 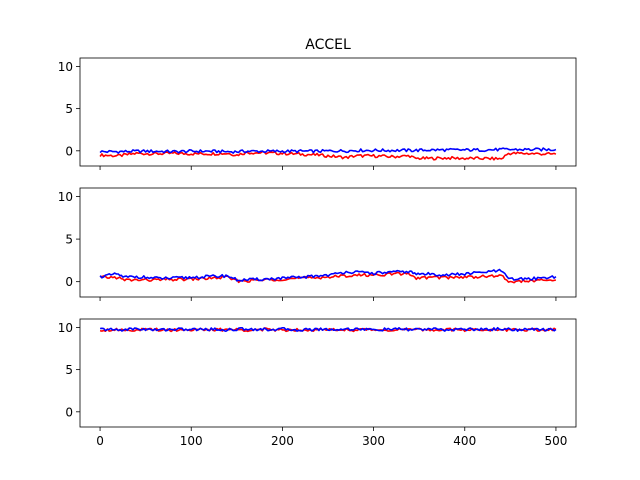 I want to click on x-tick-label: 200, so click(x=282, y=441).